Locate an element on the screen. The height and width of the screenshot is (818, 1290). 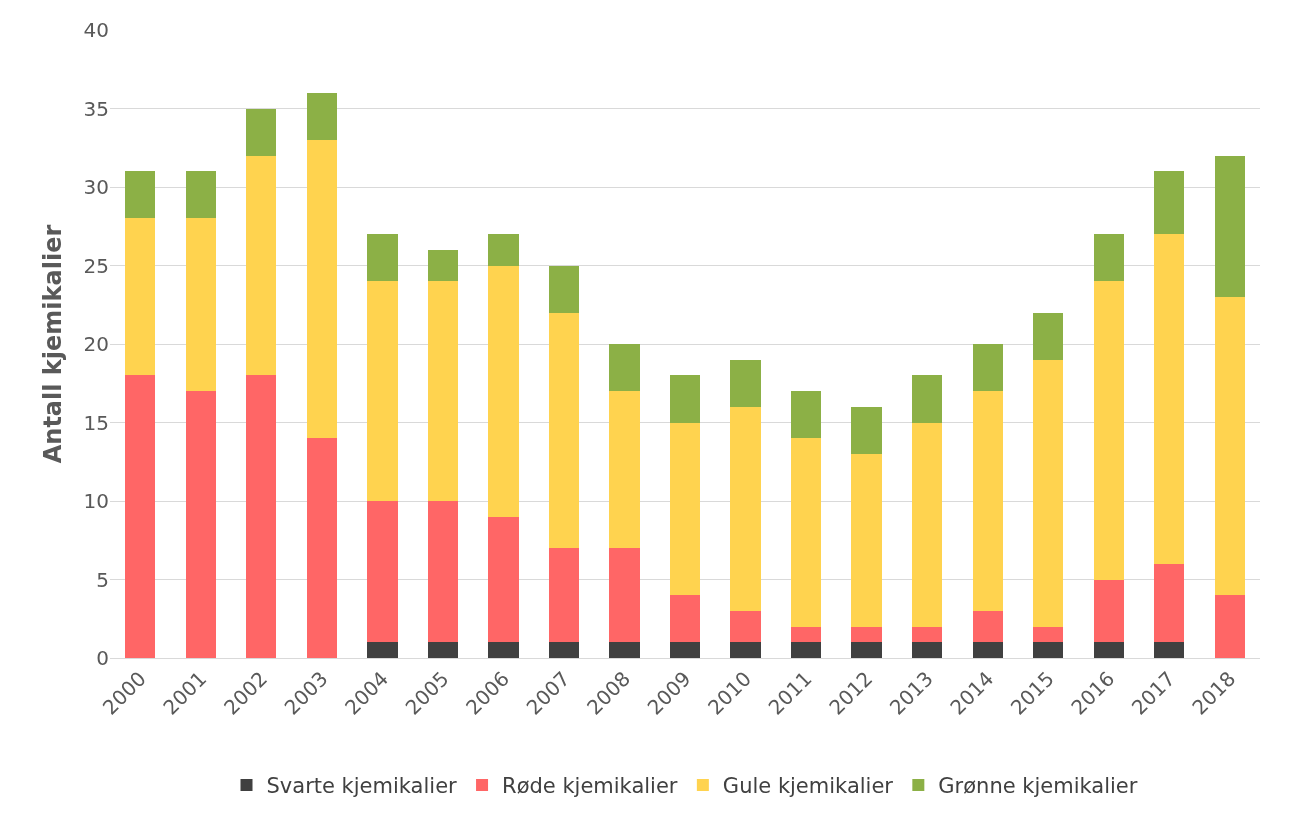
y-tick-label: 40 is located at coordinates (96, 30).